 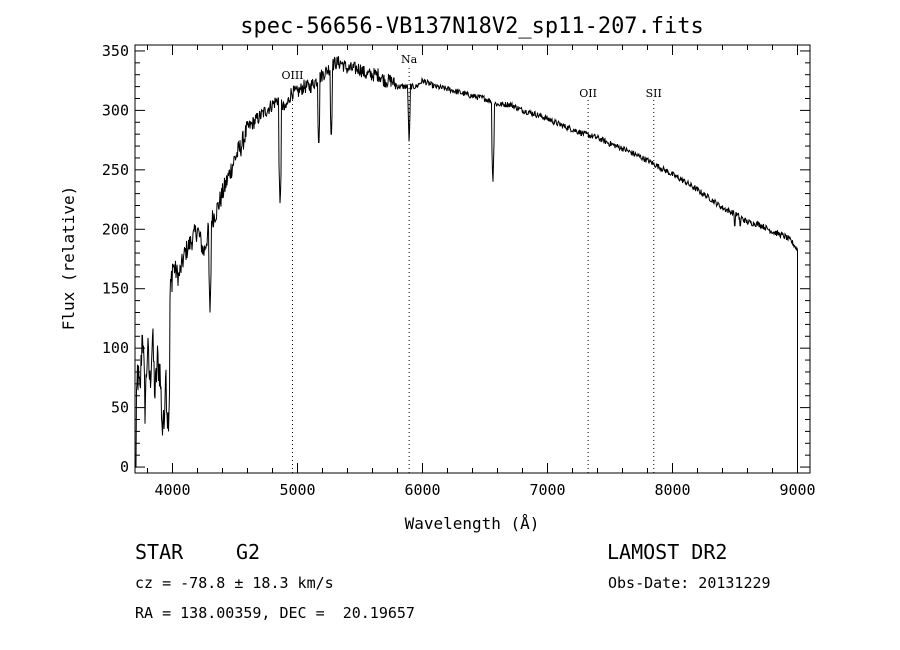 What do you see at coordinates (120, 408) in the screenshot?
I see `y-tick-label: 50` at bounding box center [120, 408].